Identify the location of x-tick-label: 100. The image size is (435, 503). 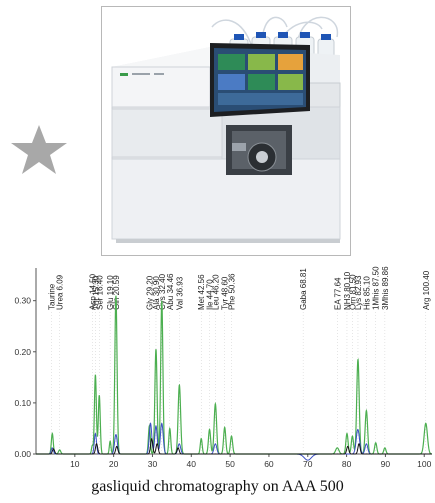
(424, 464).